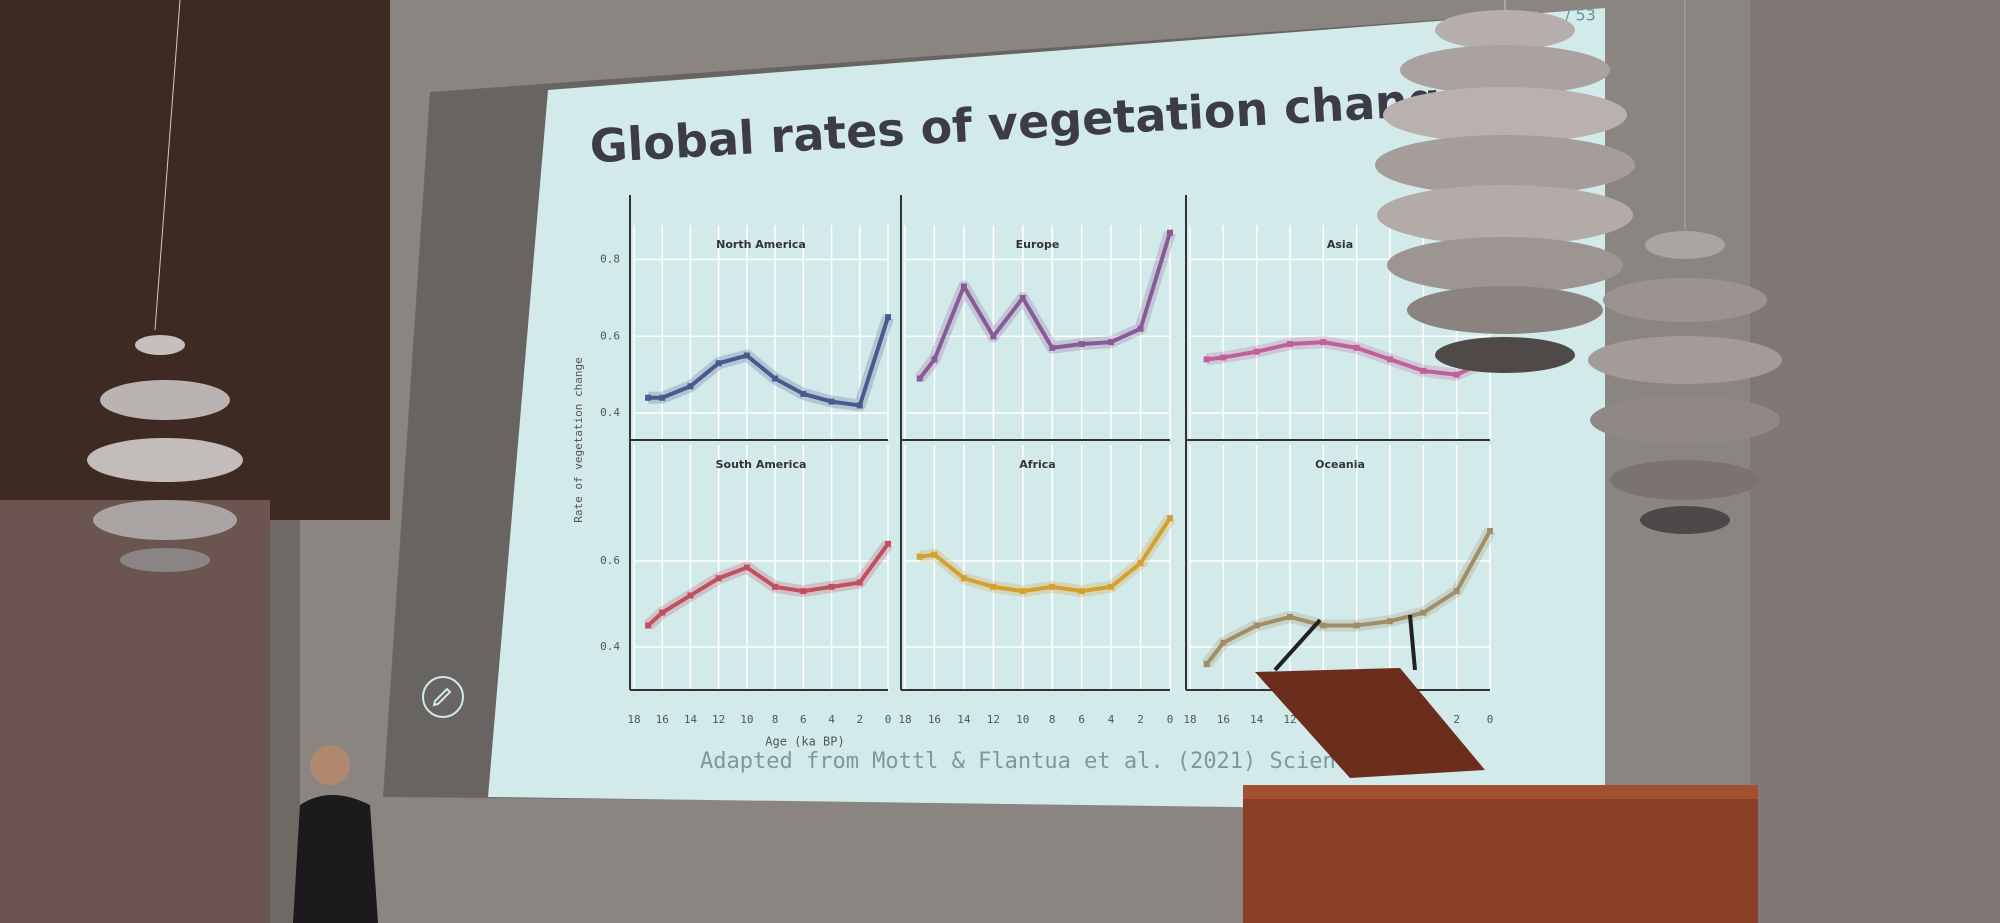  Describe the element at coordinates (804, 742) in the screenshot. I see `x-axis-label: Age (ka BP)` at that location.